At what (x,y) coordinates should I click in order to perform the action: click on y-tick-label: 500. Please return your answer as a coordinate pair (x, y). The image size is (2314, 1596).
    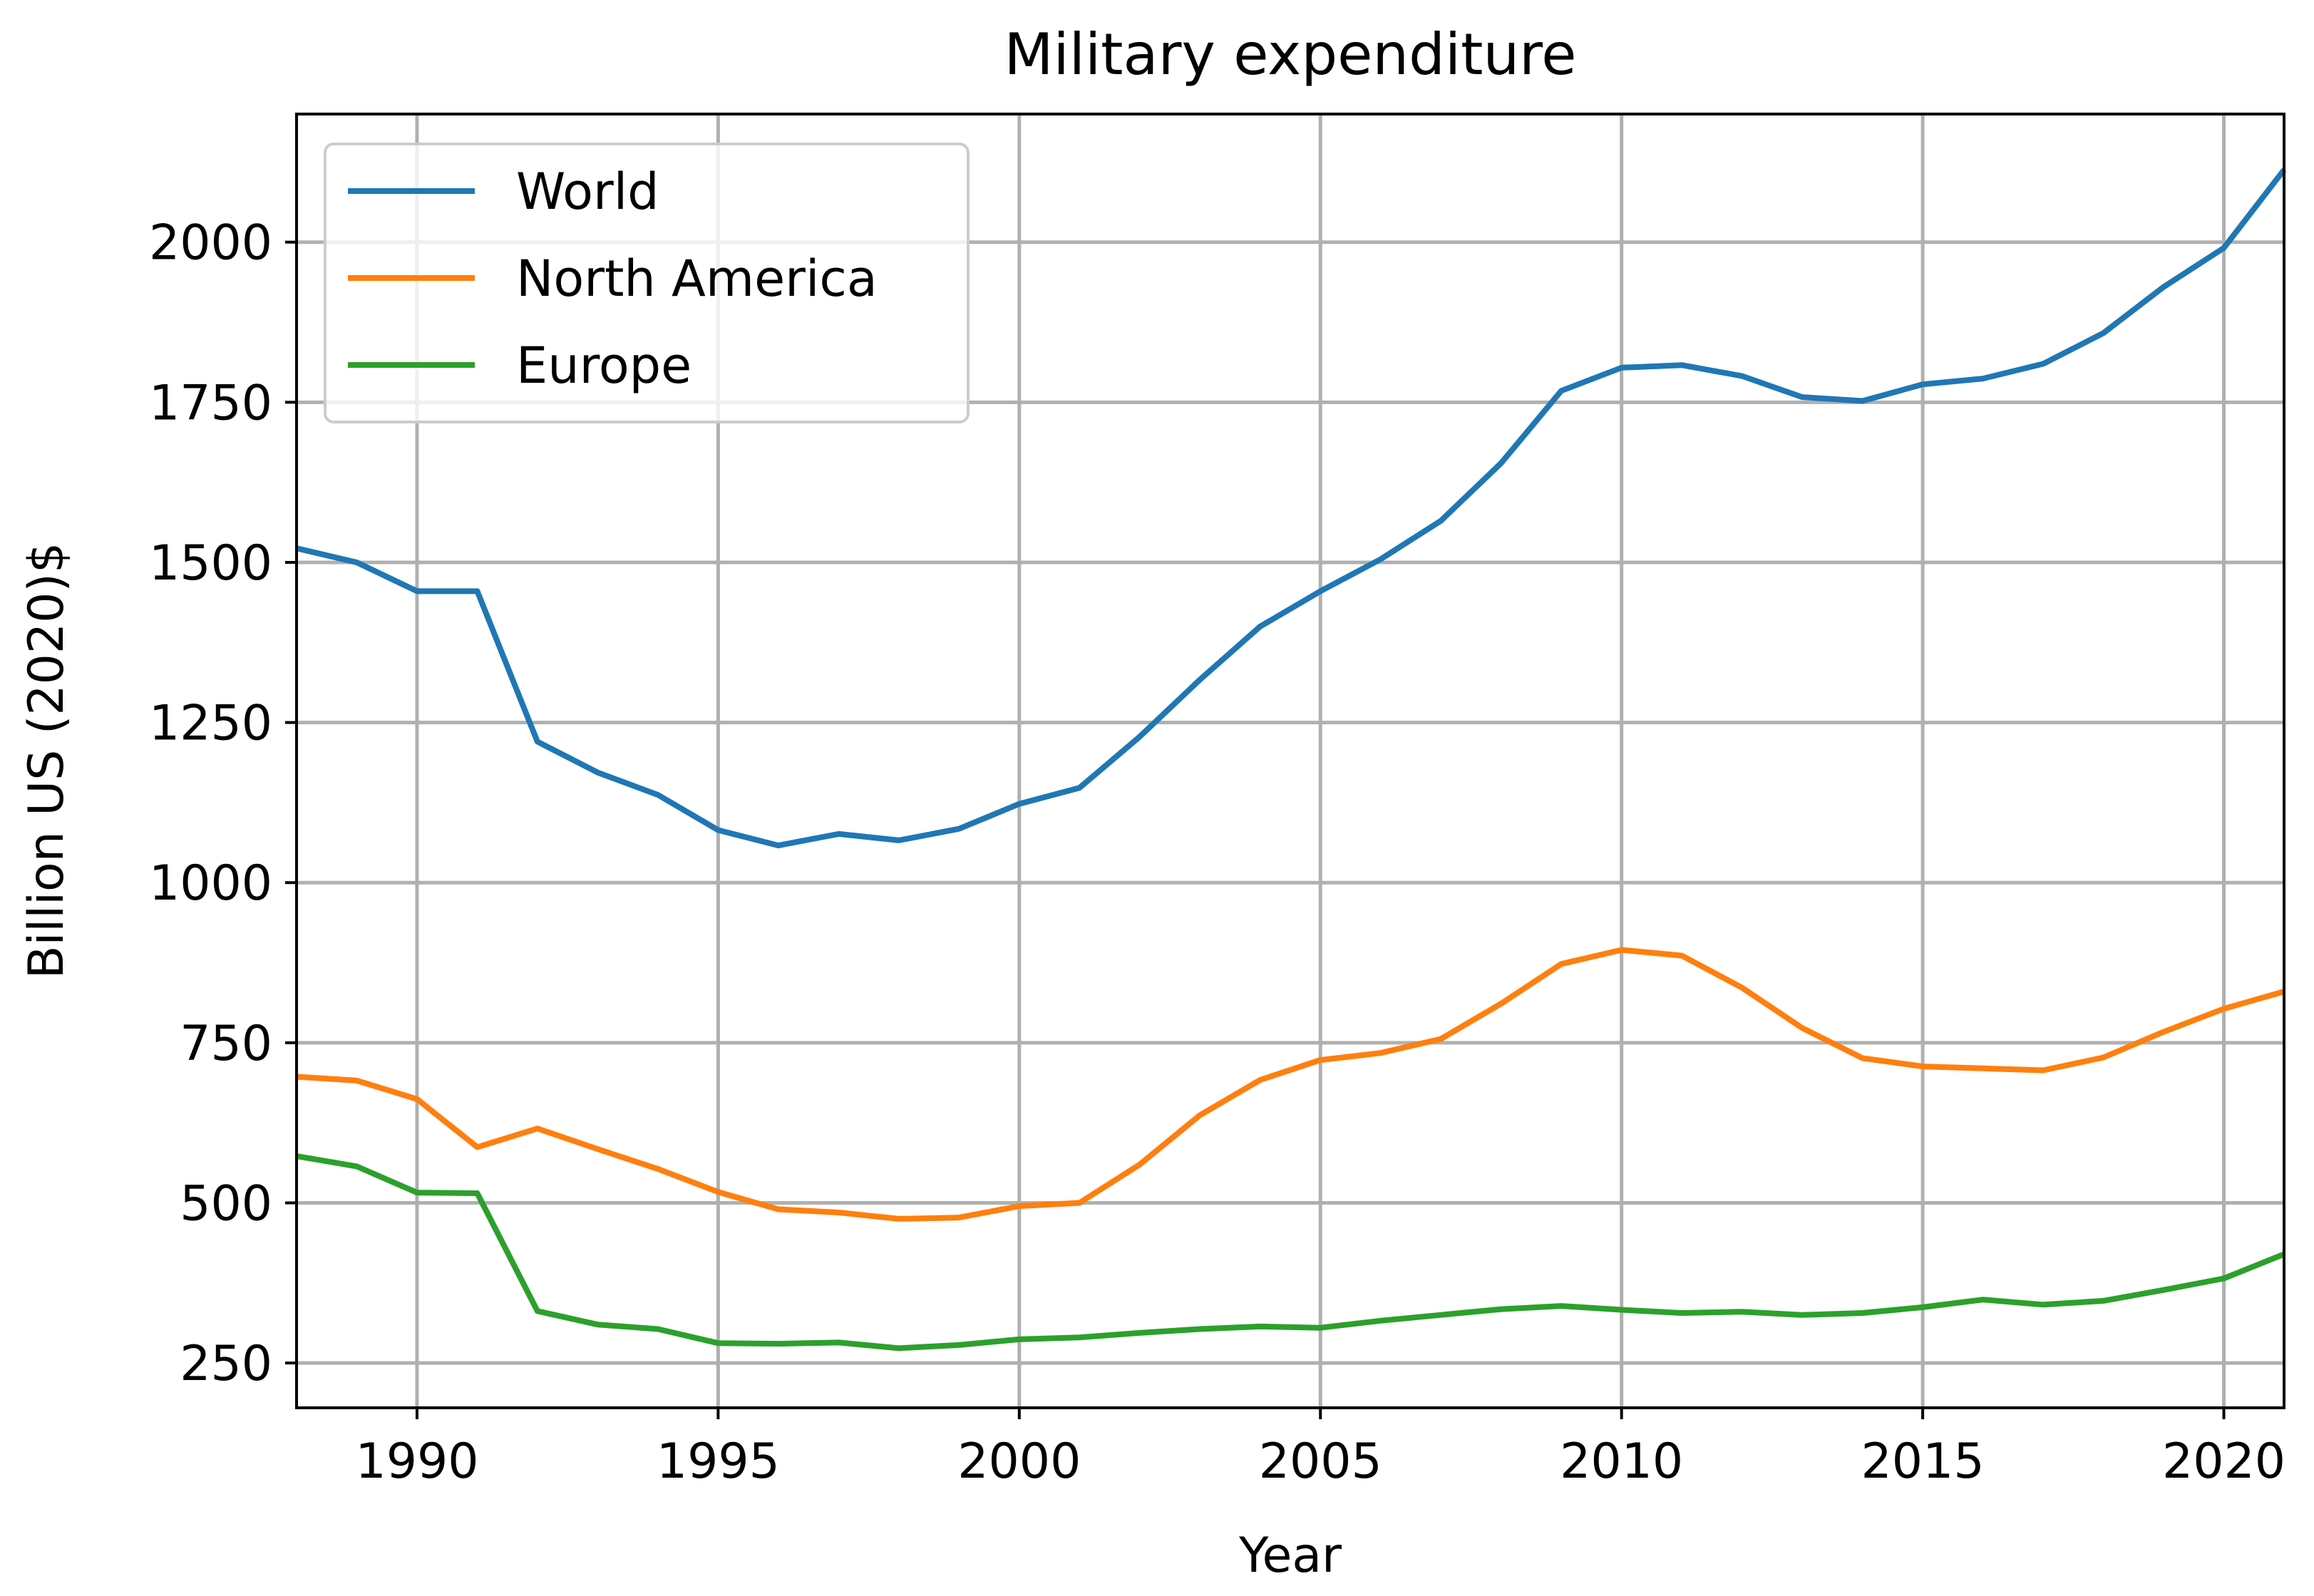
    Looking at the image, I should click on (226, 1203).